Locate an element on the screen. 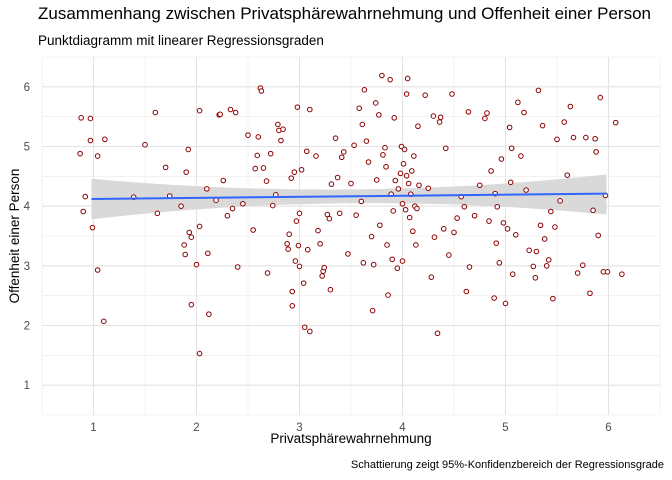 This screenshot has height=480, width=672. x-tick-label: 3 is located at coordinates (299, 428).